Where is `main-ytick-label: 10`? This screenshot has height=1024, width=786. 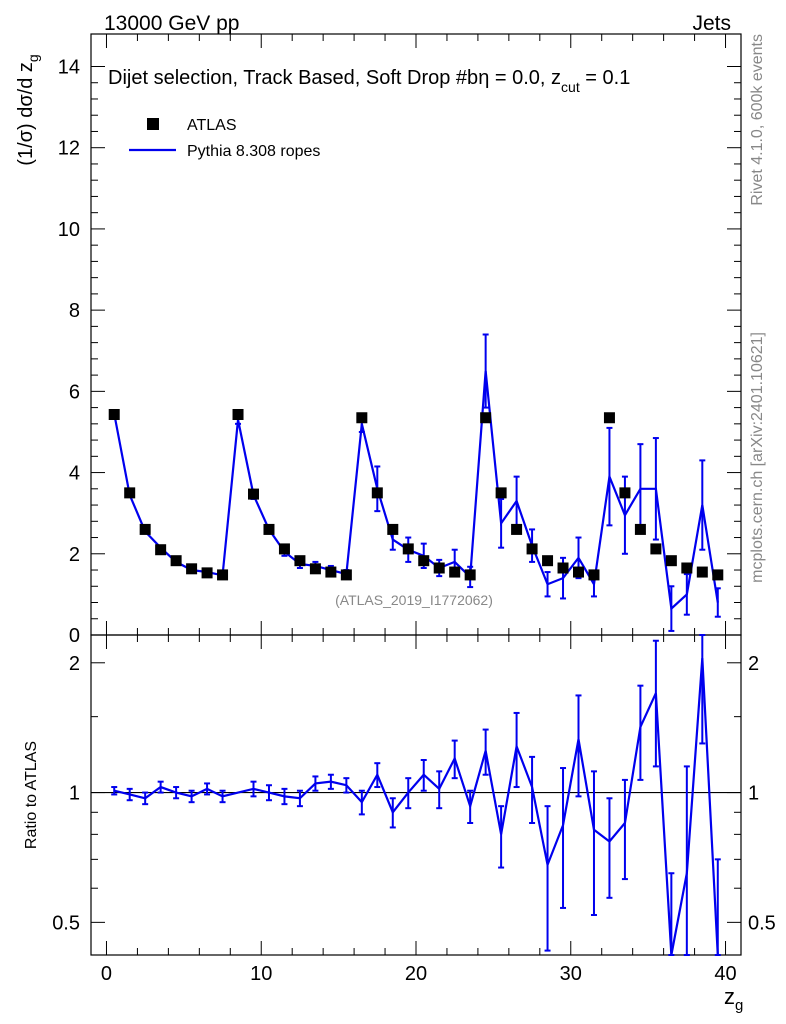 main-ytick-label: 10 is located at coordinates (69, 230).